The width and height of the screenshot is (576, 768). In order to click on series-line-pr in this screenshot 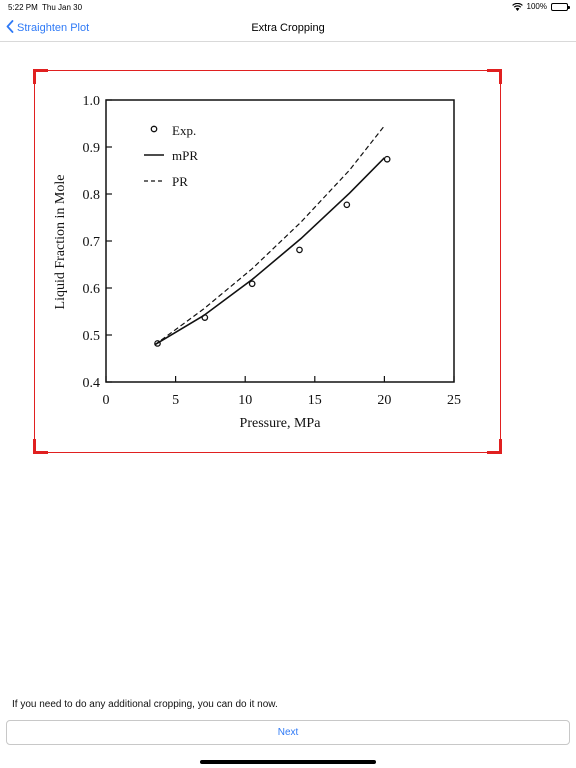, I will do `click(269, 235)`.